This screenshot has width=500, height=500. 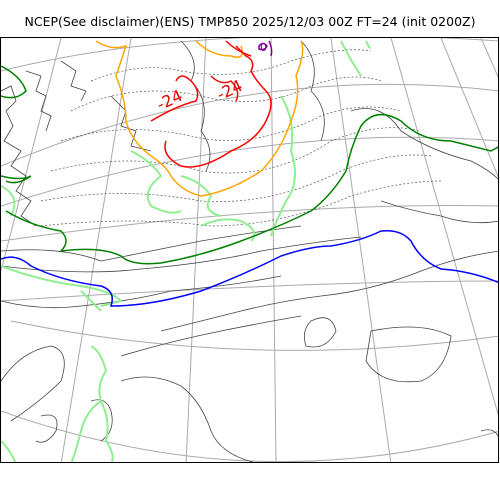 What do you see at coordinates (170, 100) in the screenshot?
I see `contour-label-minus24-left: -24` at bounding box center [170, 100].